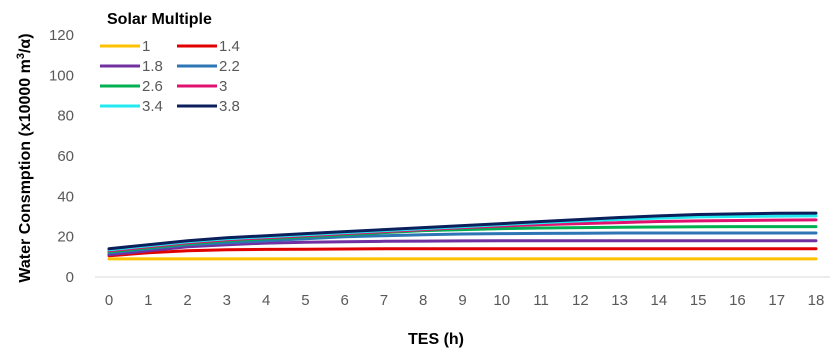  Describe the element at coordinates (25, 43) in the screenshot. I see `y-axis-title-end: /α)` at that location.